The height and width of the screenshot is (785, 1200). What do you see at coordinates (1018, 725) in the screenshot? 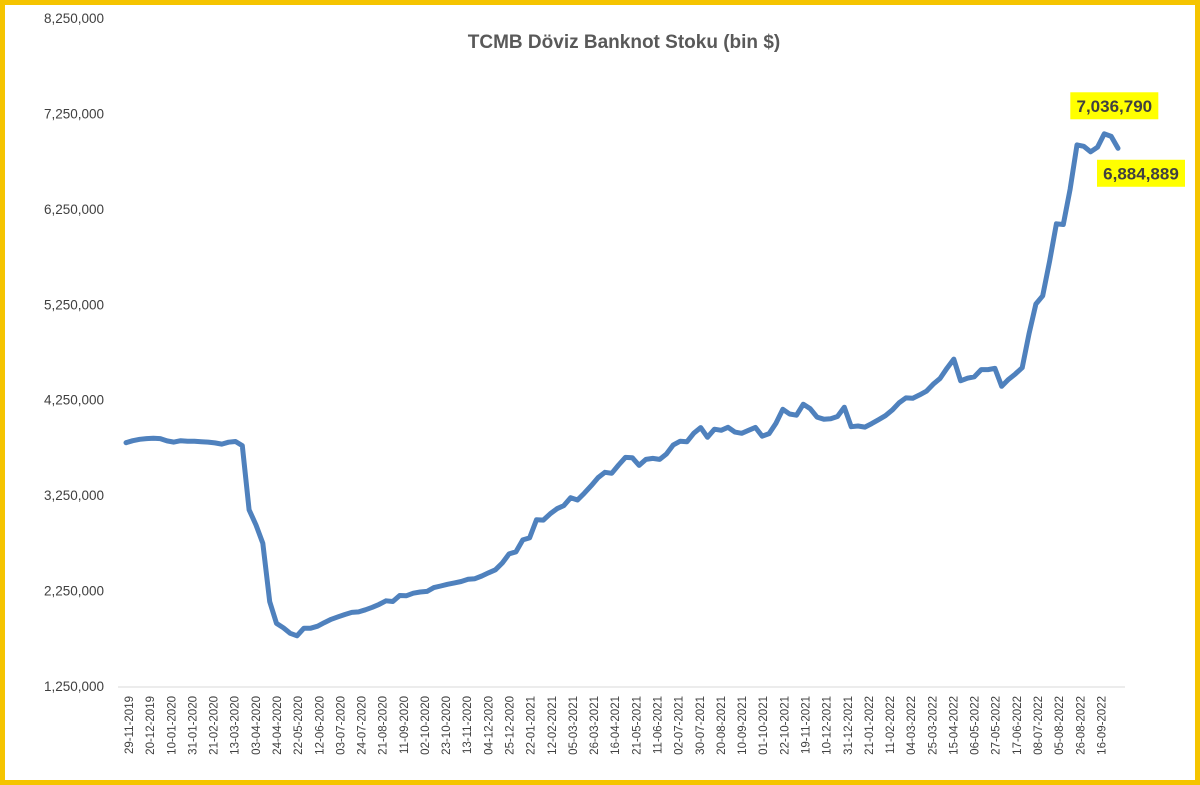
I see `x-tick-label: 17-06-2022` at bounding box center [1018, 725].